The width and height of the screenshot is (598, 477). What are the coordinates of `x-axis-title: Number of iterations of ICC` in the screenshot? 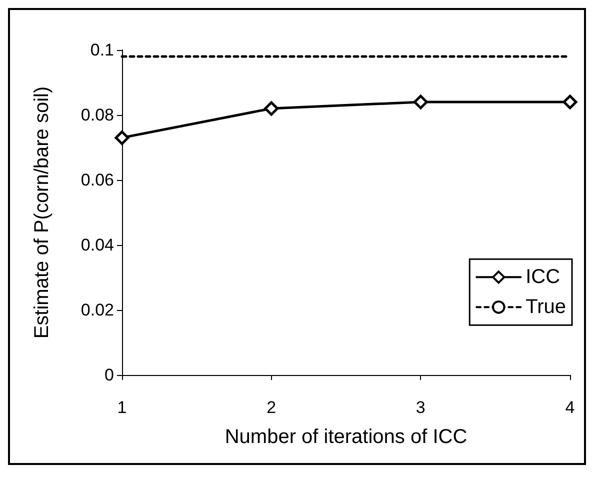 It's located at (346, 437).